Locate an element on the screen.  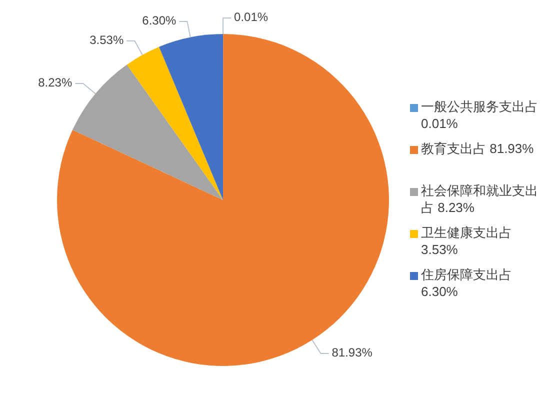
data-label: 8.23% is located at coordinates (55, 83).